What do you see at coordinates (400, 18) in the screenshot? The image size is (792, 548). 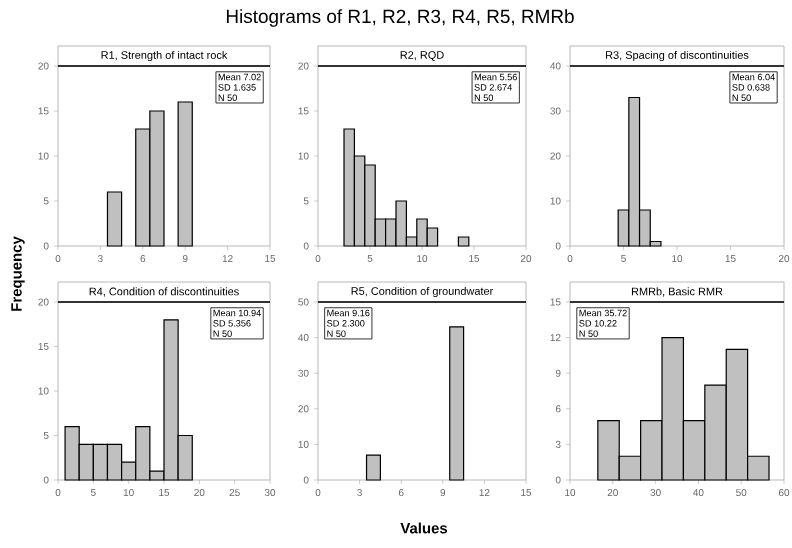 I see `text: Histograms of R1, R2, R3, R4, R5, RMRb` at bounding box center [400, 18].